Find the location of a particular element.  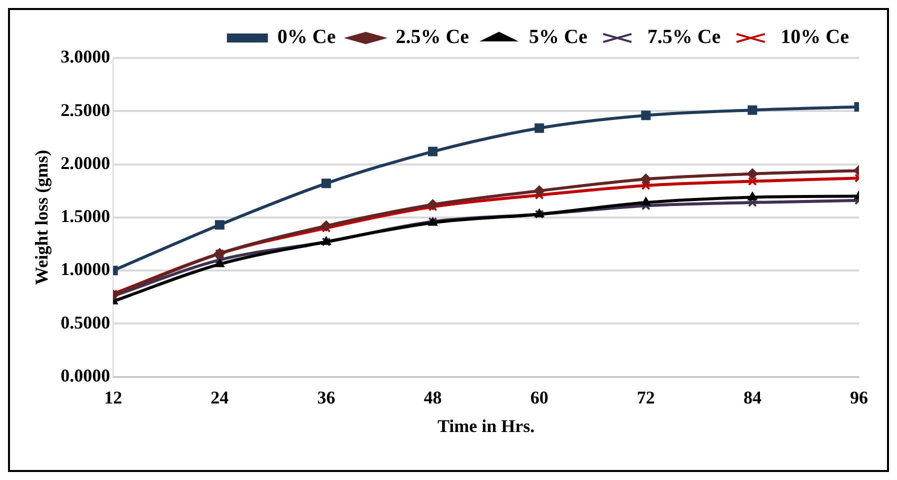

y-tick-label: 0.5000 is located at coordinates (85, 322).